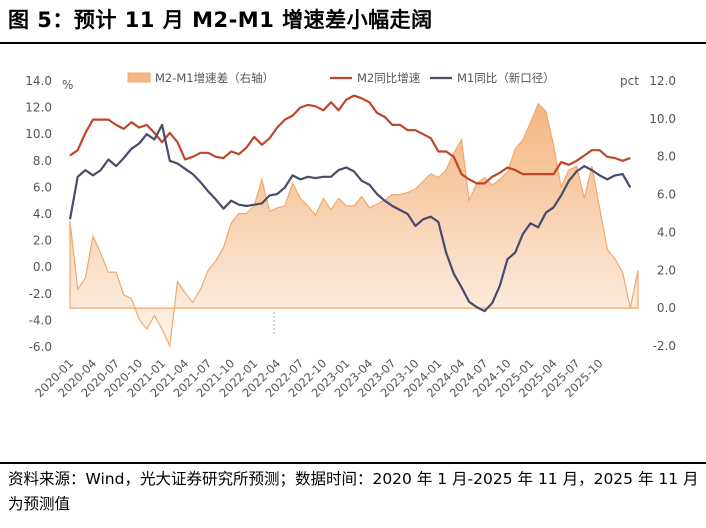  I want to click on left-tick-label: 12.0, so click(38, 108).